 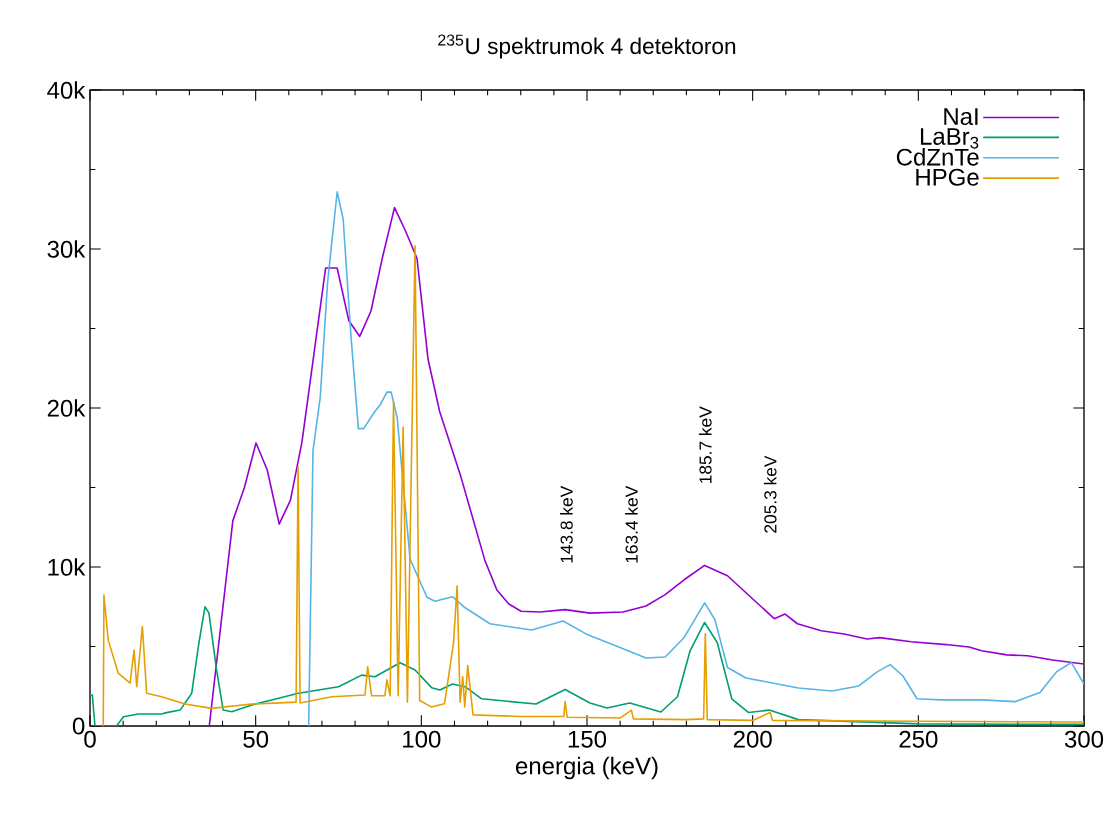 What do you see at coordinates (587, 46) in the screenshot?
I see `chart-title: $^{235}$U spektrumok 4 detektoron` at bounding box center [587, 46].